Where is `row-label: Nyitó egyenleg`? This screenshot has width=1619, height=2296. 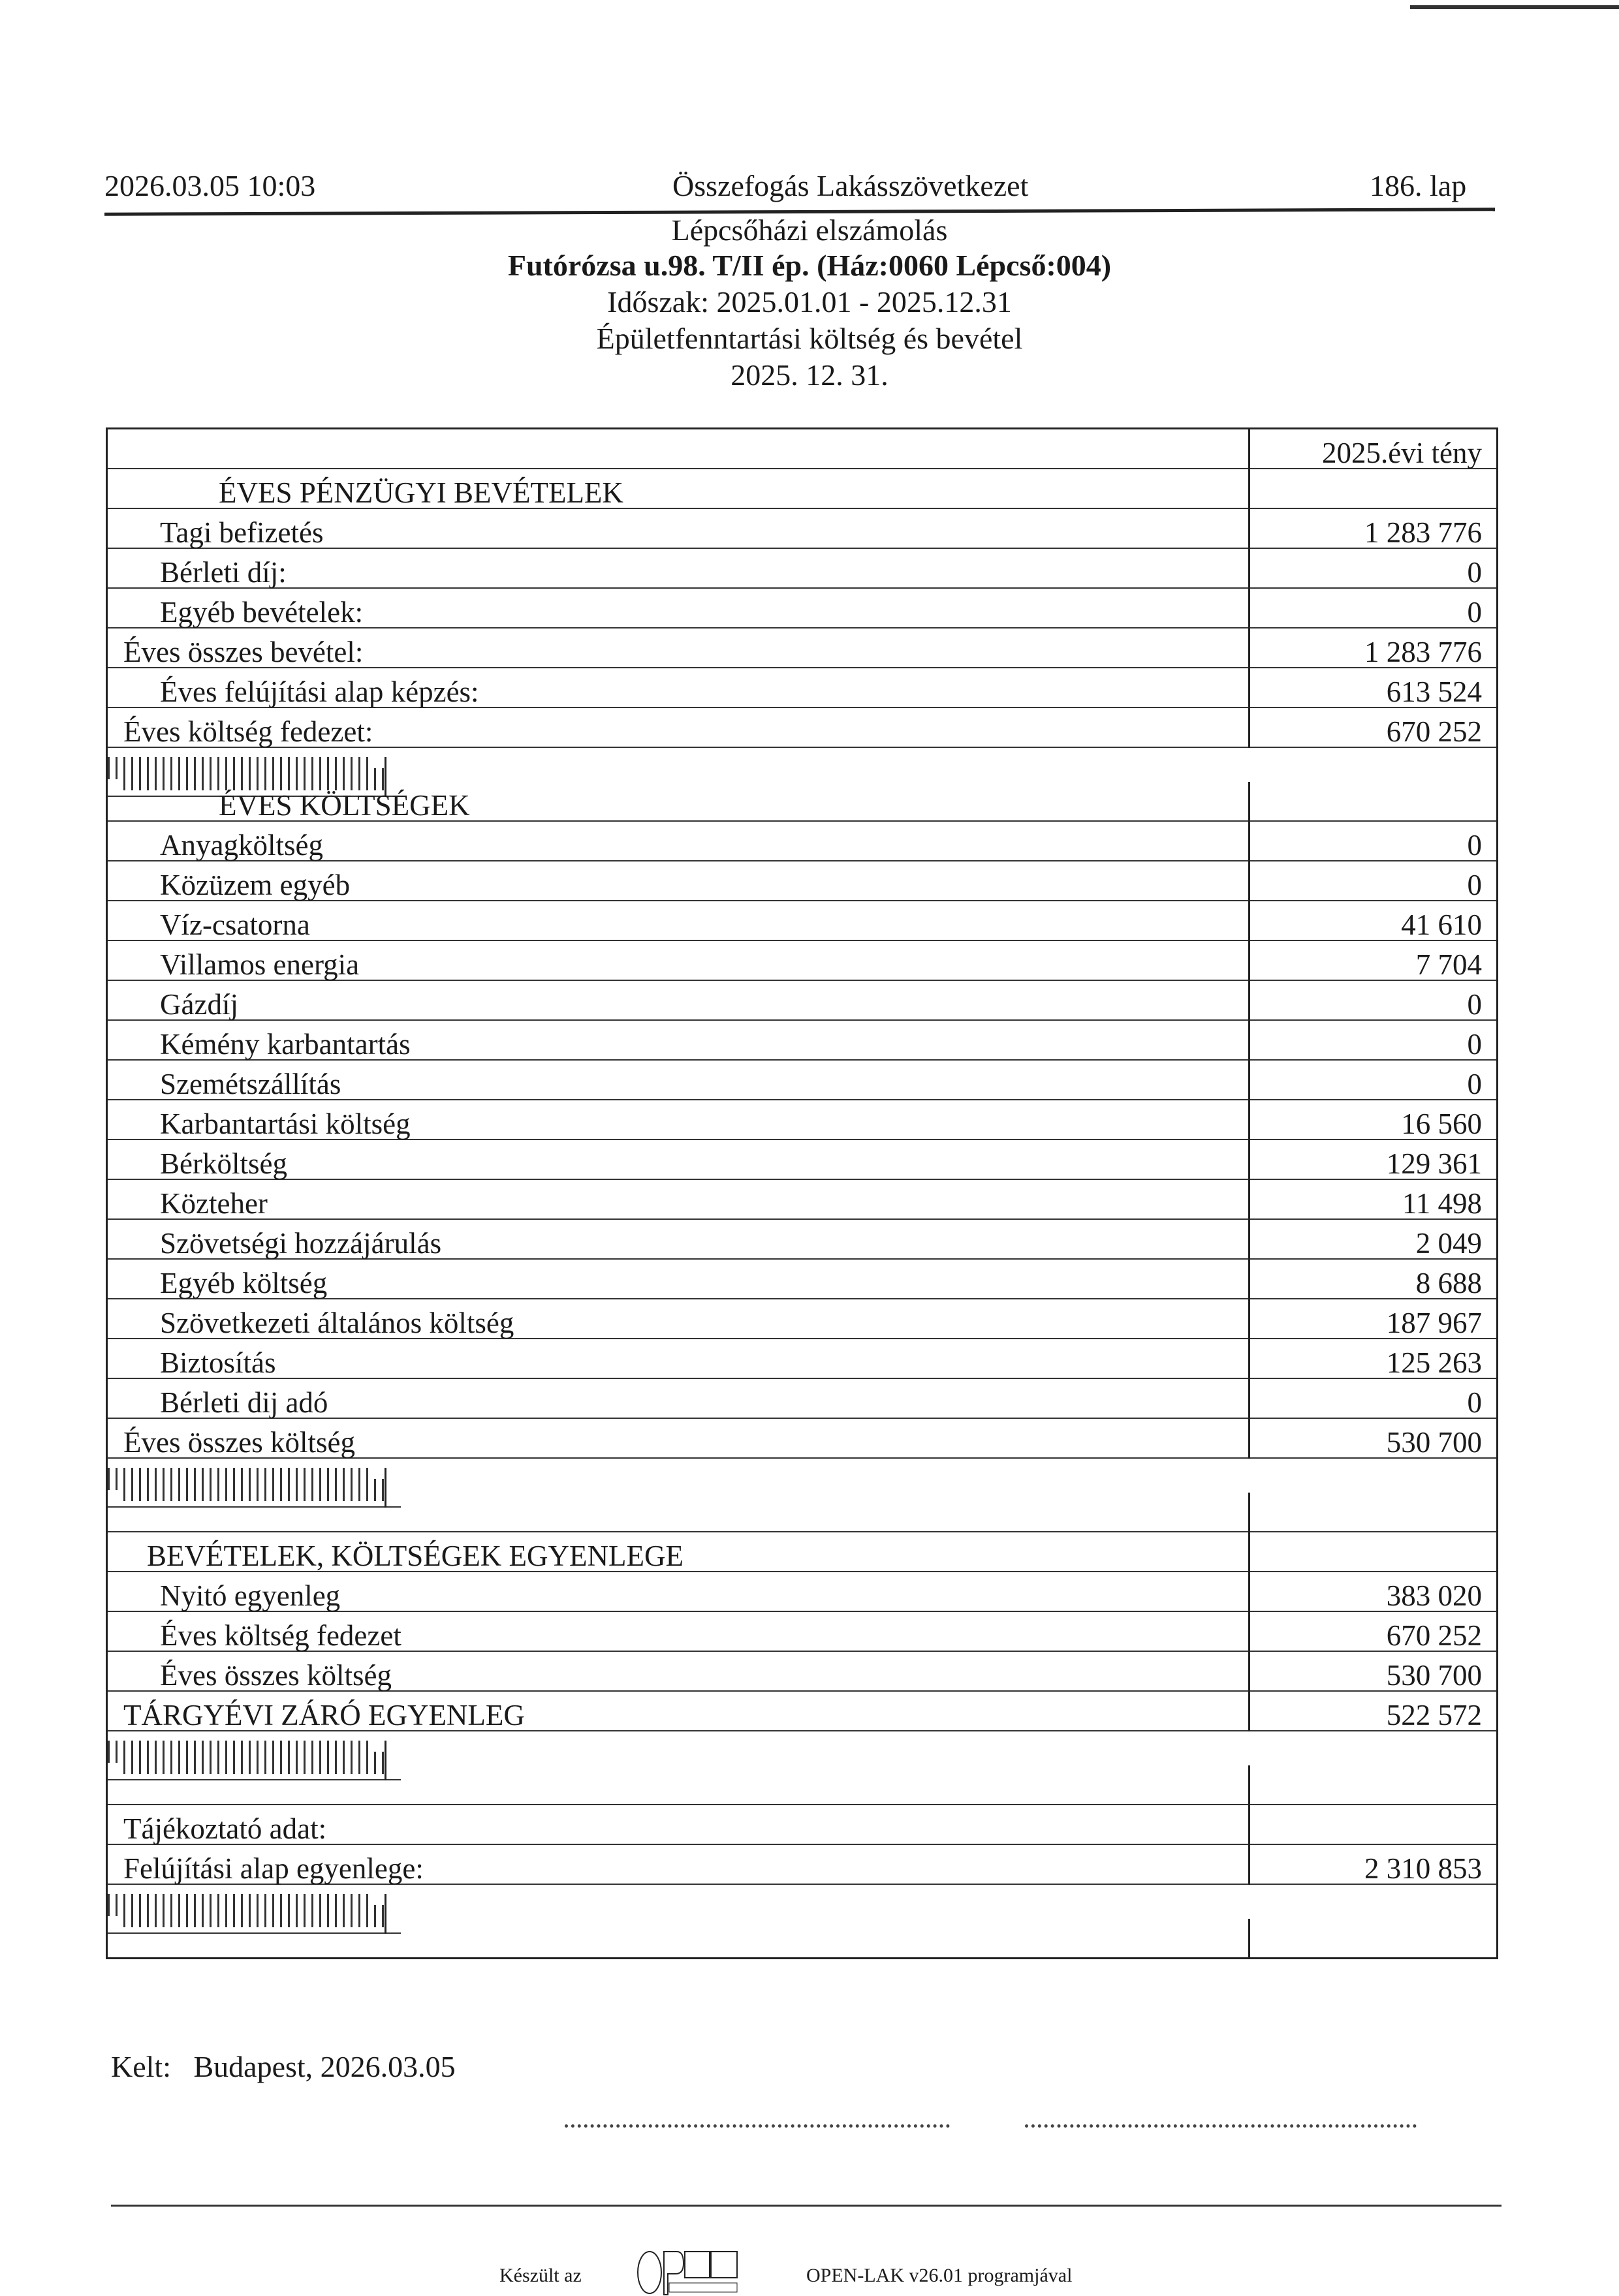 row-label: Nyitó egyenleg is located at coordinates (678, 1592).